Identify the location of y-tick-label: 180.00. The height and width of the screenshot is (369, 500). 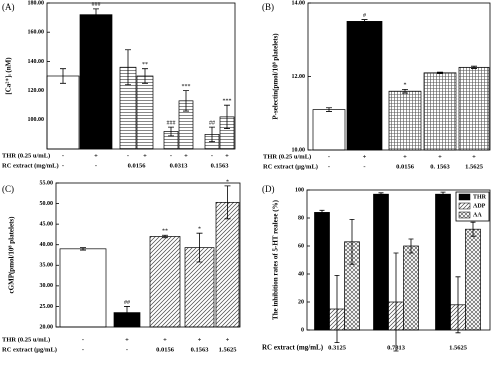
(36, 3).